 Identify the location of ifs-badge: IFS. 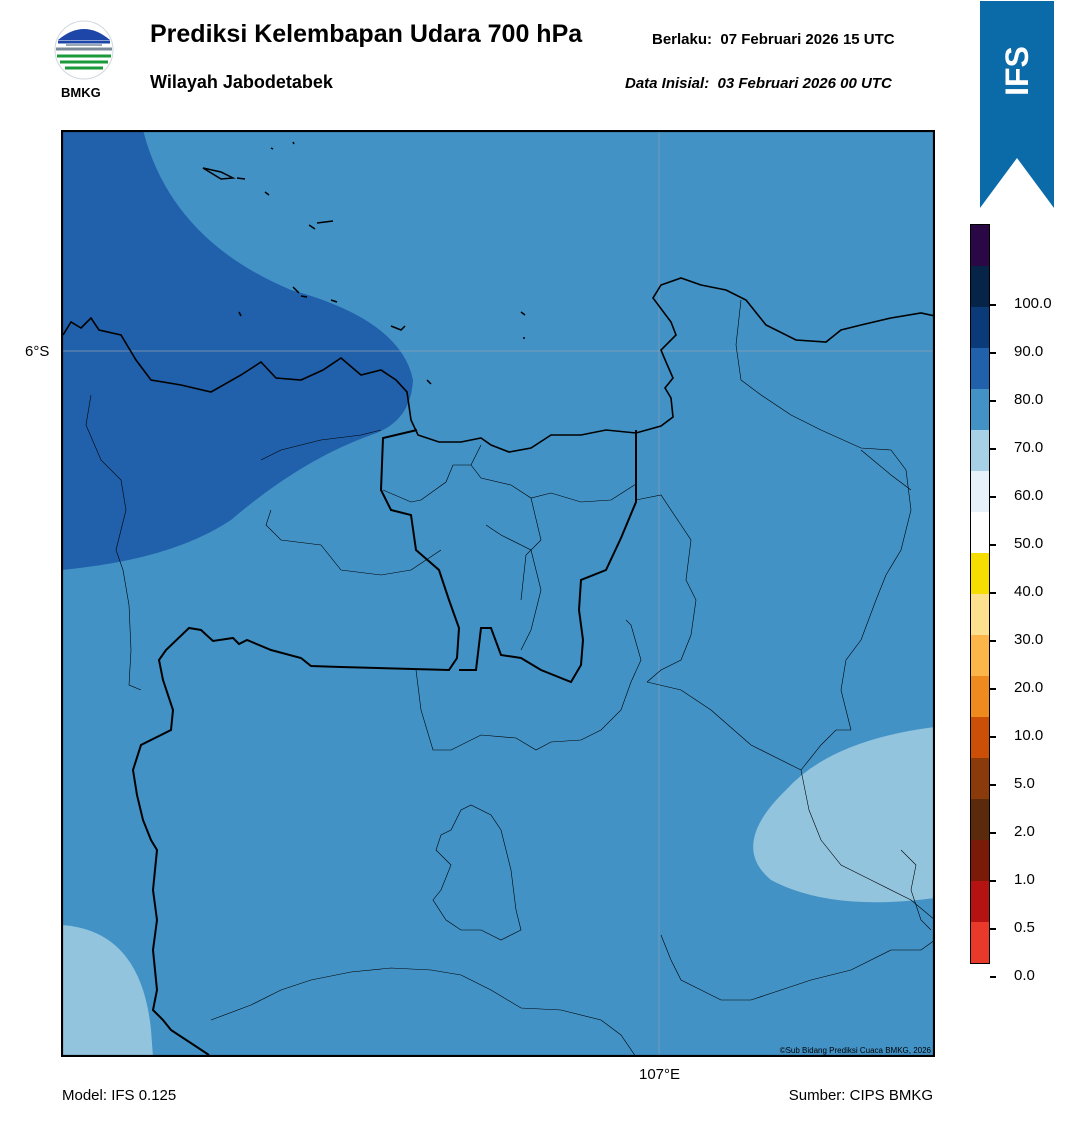
(1017, 105).